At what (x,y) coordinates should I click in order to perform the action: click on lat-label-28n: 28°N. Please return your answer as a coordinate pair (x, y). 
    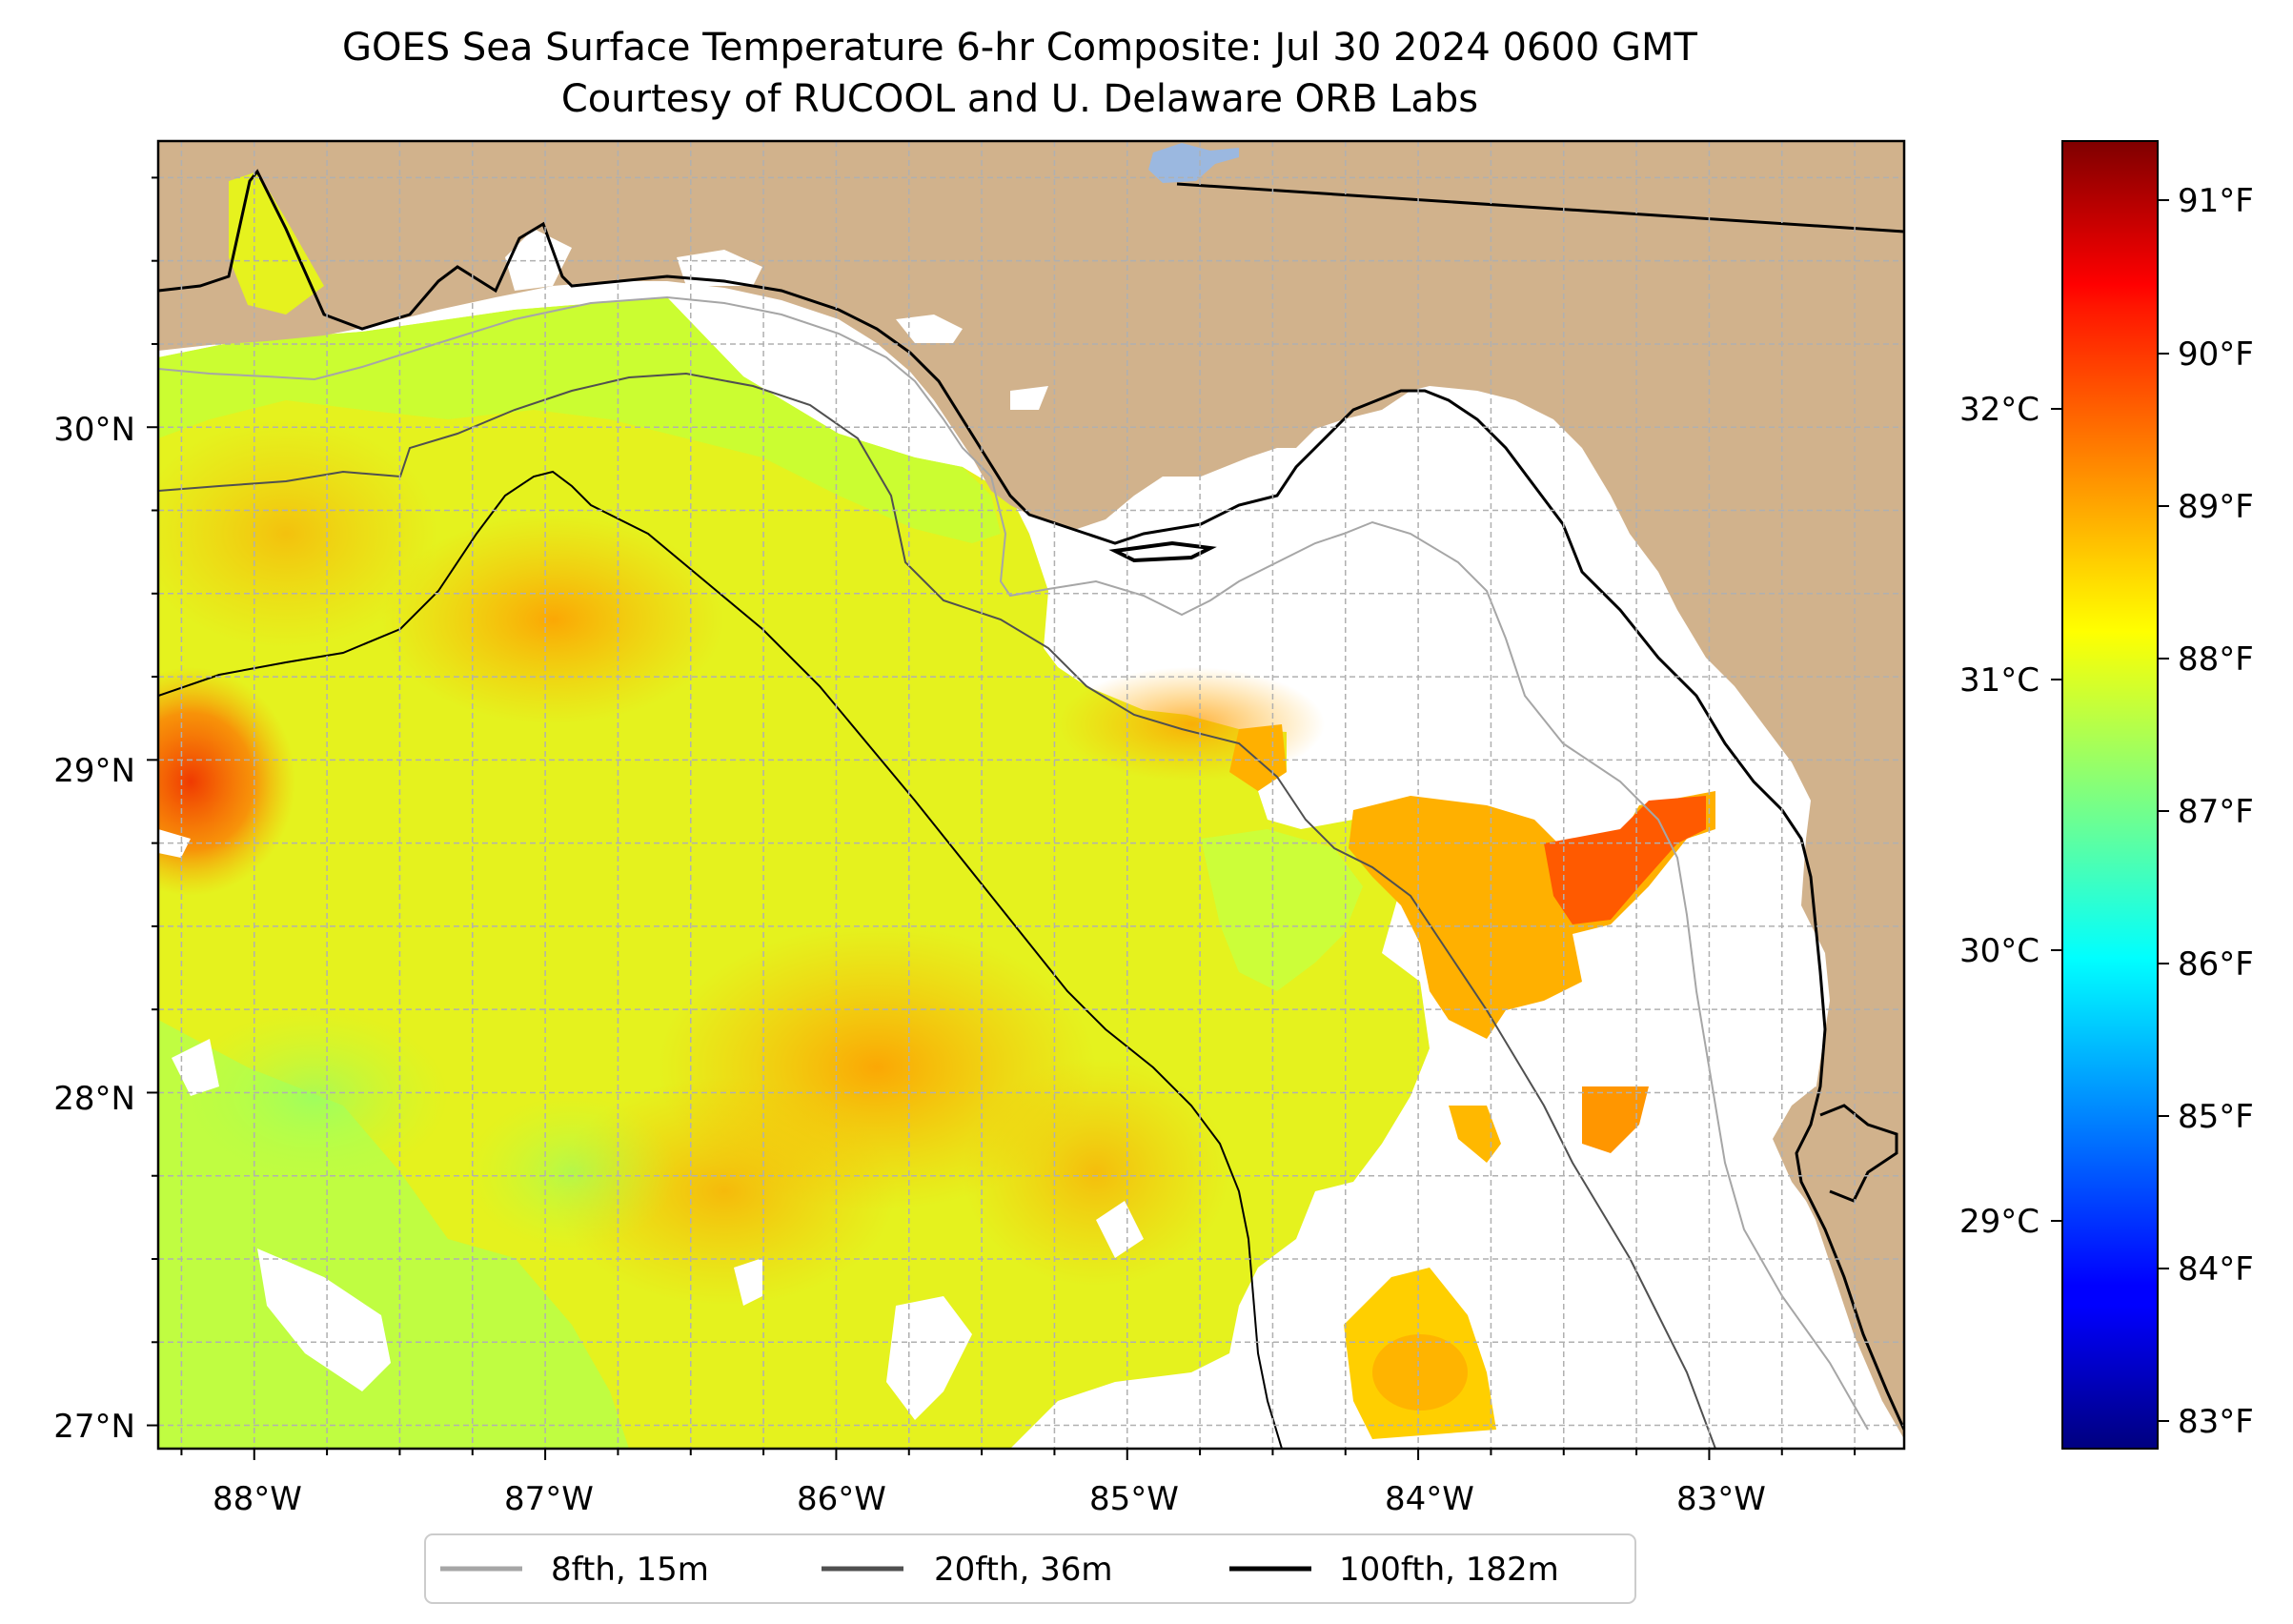
    Looking at the image, I should click on (94, 1099).